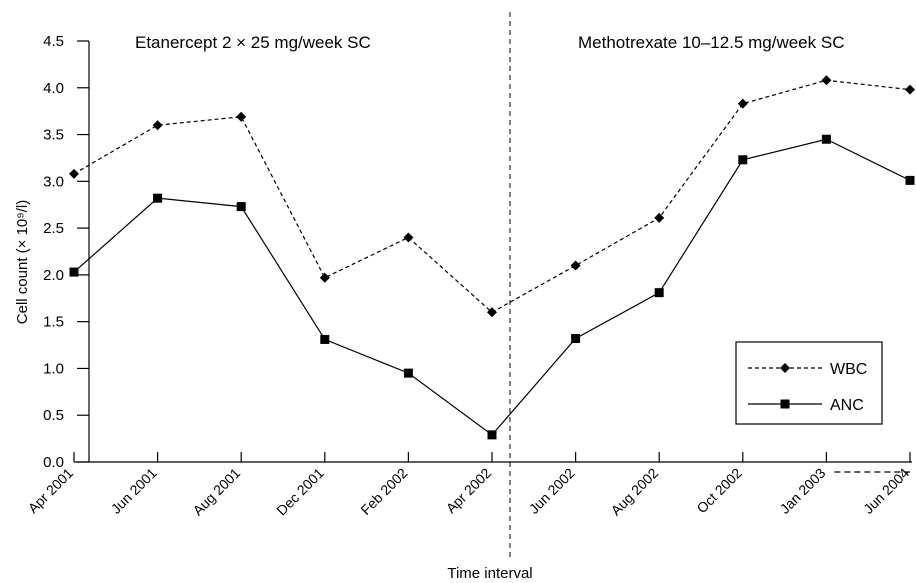 Image resolution: width=916 pixels, height=583 pixels. Describe the element at coordinates (53, 462) in the screenshot. I see `y-tick-label: 0.0` at that location.